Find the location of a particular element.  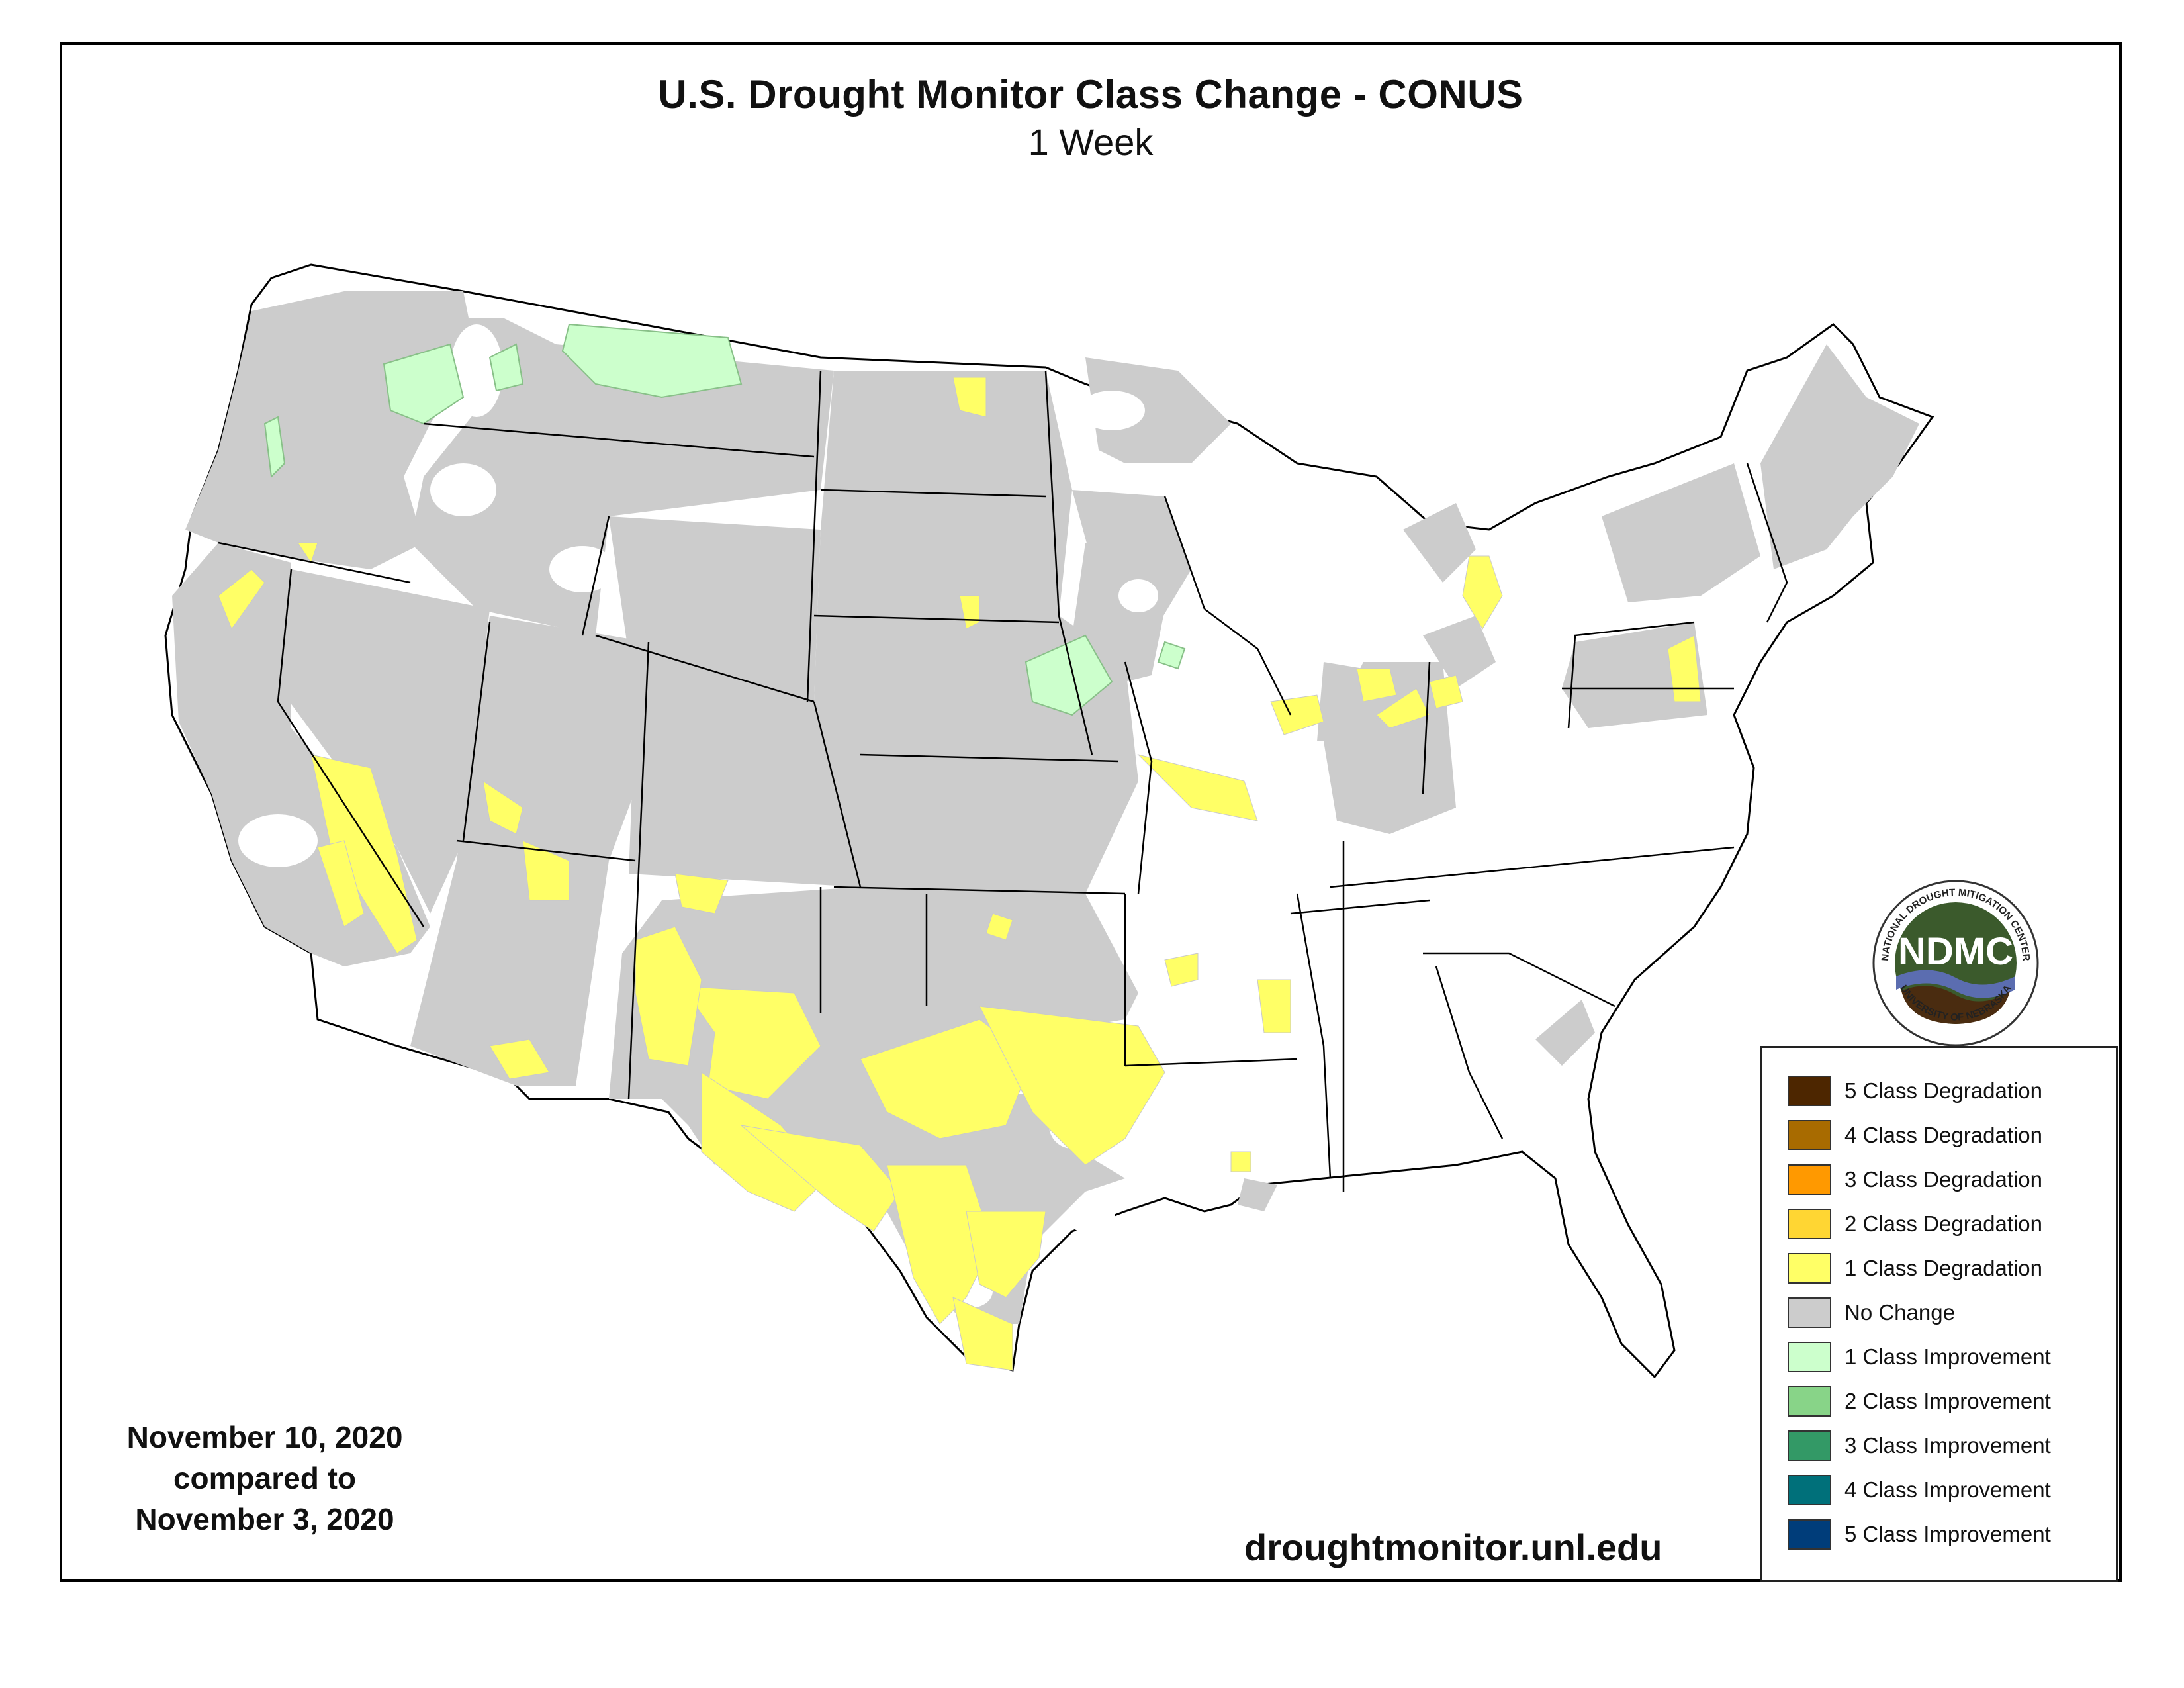

legend-item: 5 Class Improvement is located at coordinates (1920, 1534).